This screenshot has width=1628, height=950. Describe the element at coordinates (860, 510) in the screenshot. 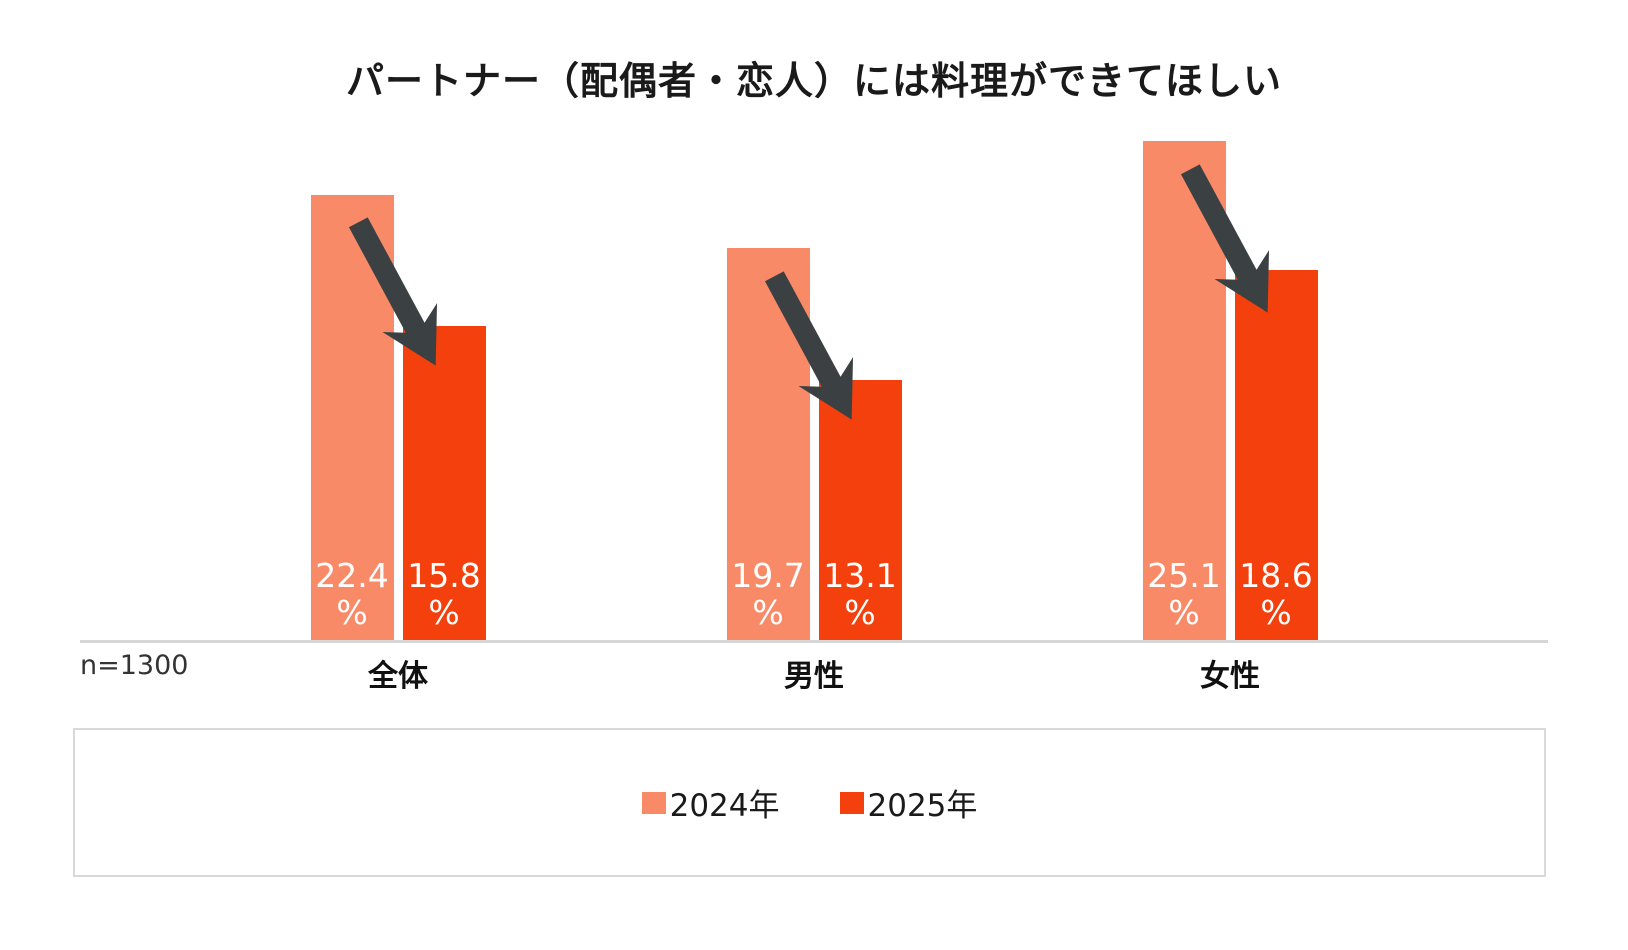

I see `bar-2025-male: 13.1%` at that location.